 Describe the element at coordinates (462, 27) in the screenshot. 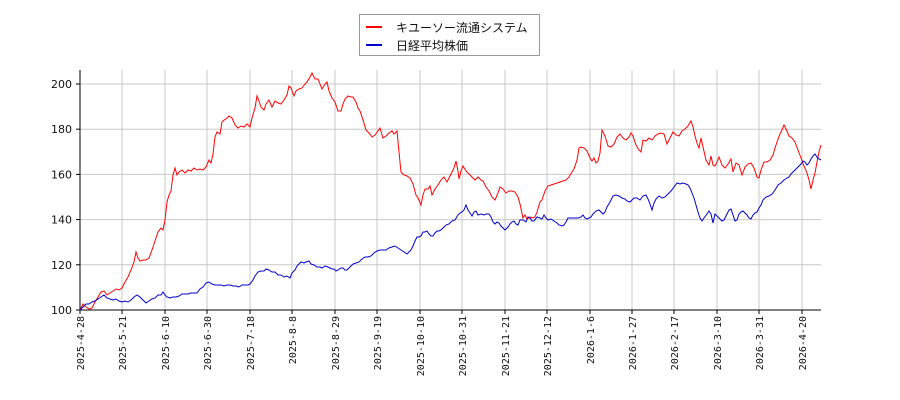

I see `legend-label: キユーソー流通システム` at that location.